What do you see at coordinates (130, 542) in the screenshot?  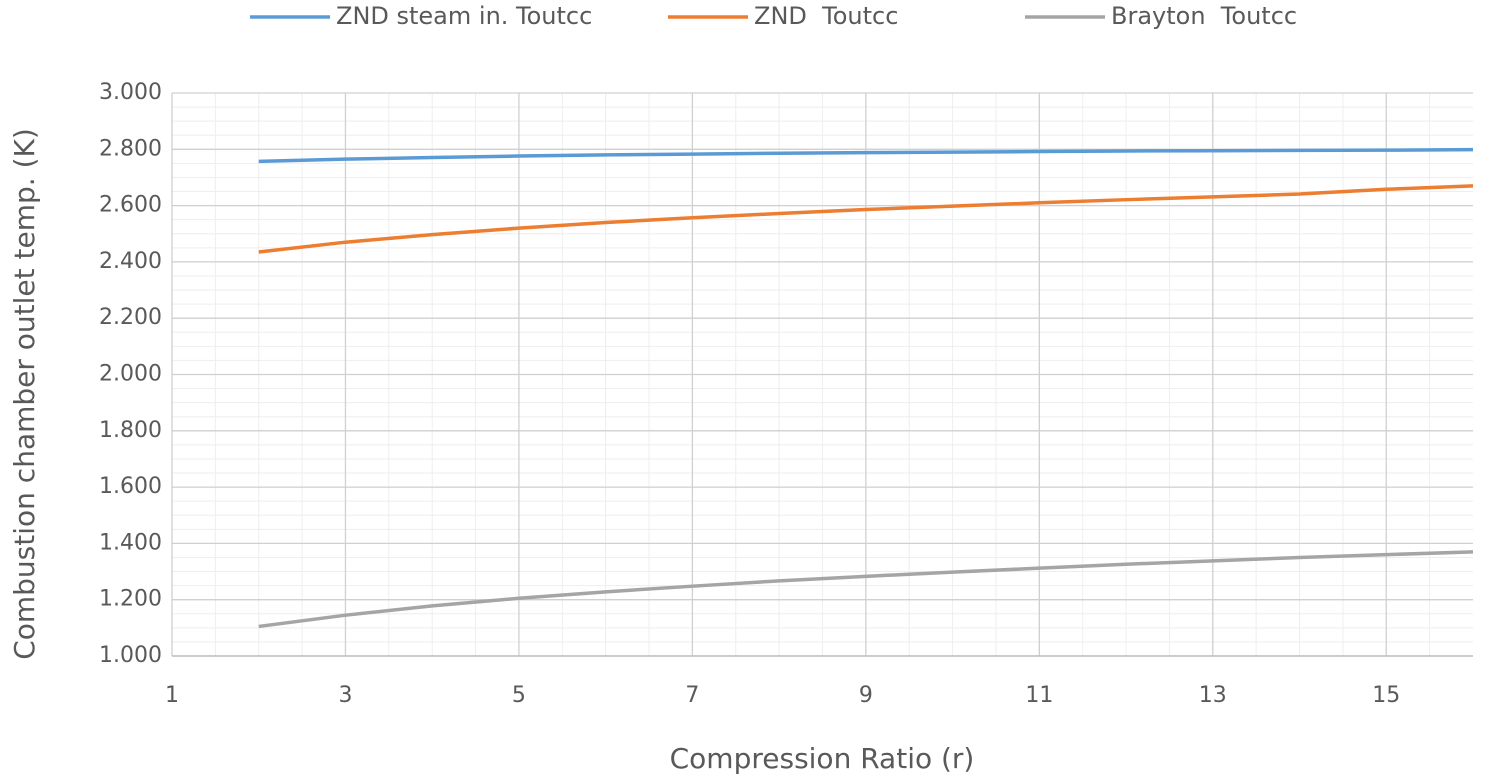 I see `y-tick-label: 1.400` at bounding box center [130, 542].